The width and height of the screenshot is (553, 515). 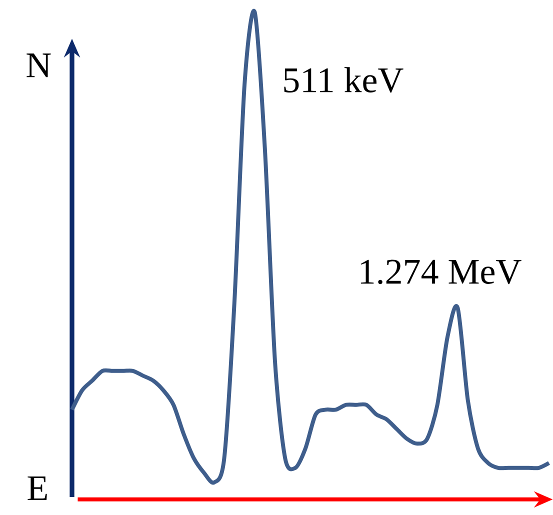 What do you see at coordinates (441, 272) in the screenshot?
I see `annotation: 1.274 MeV` at bounding box center [441, 272].